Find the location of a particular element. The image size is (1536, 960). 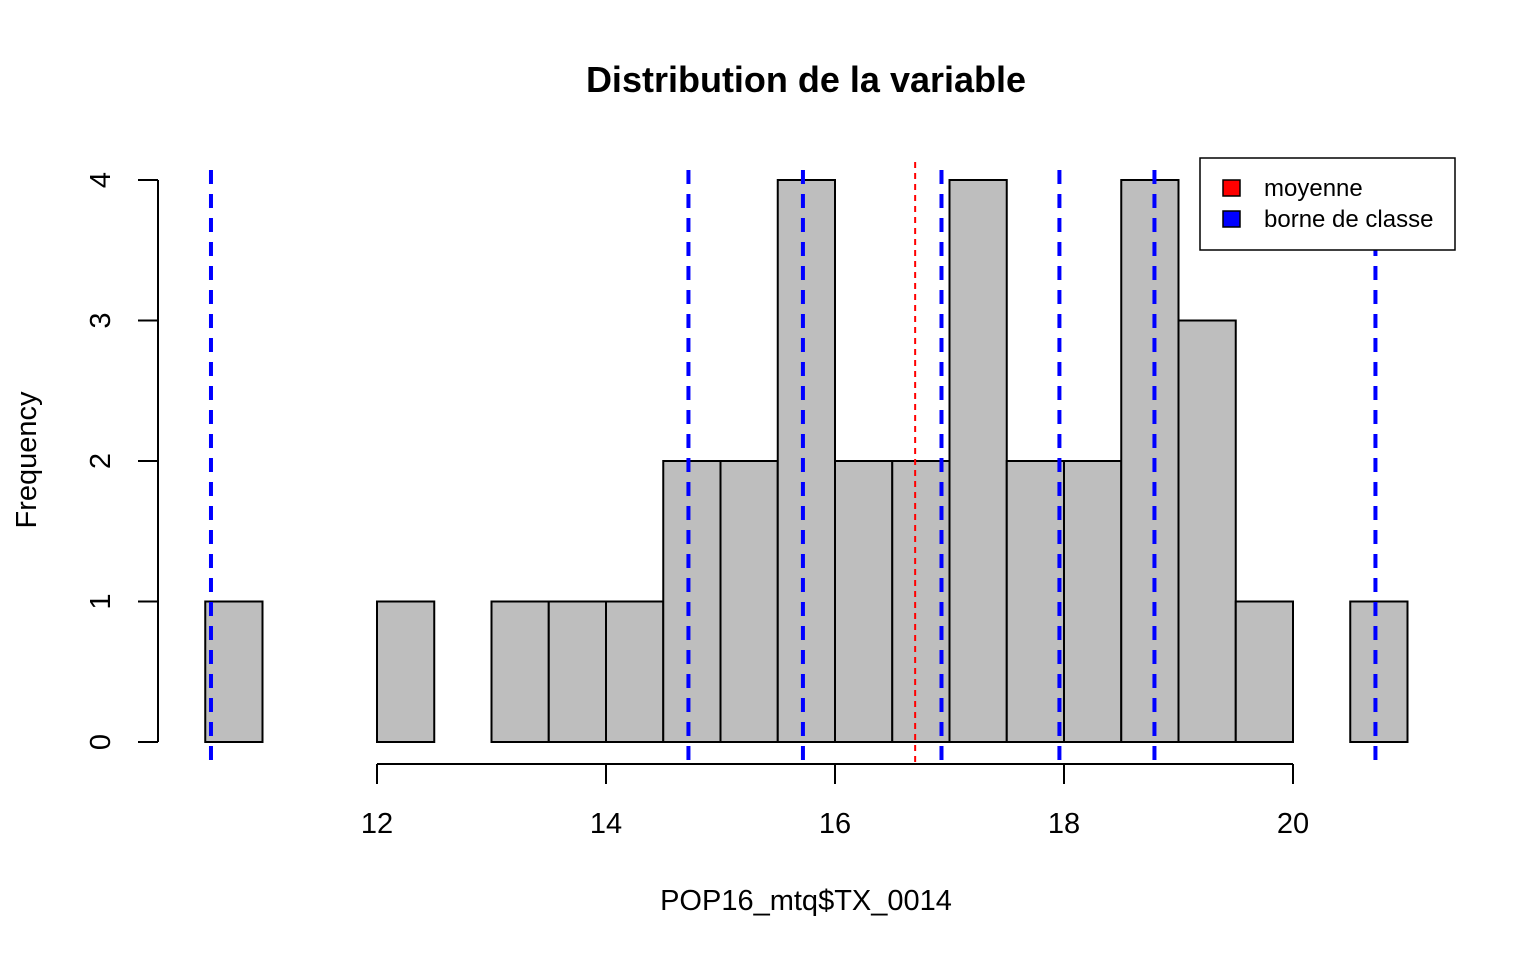

x-tick-label: 20 is located at coordinates (1293, 824).